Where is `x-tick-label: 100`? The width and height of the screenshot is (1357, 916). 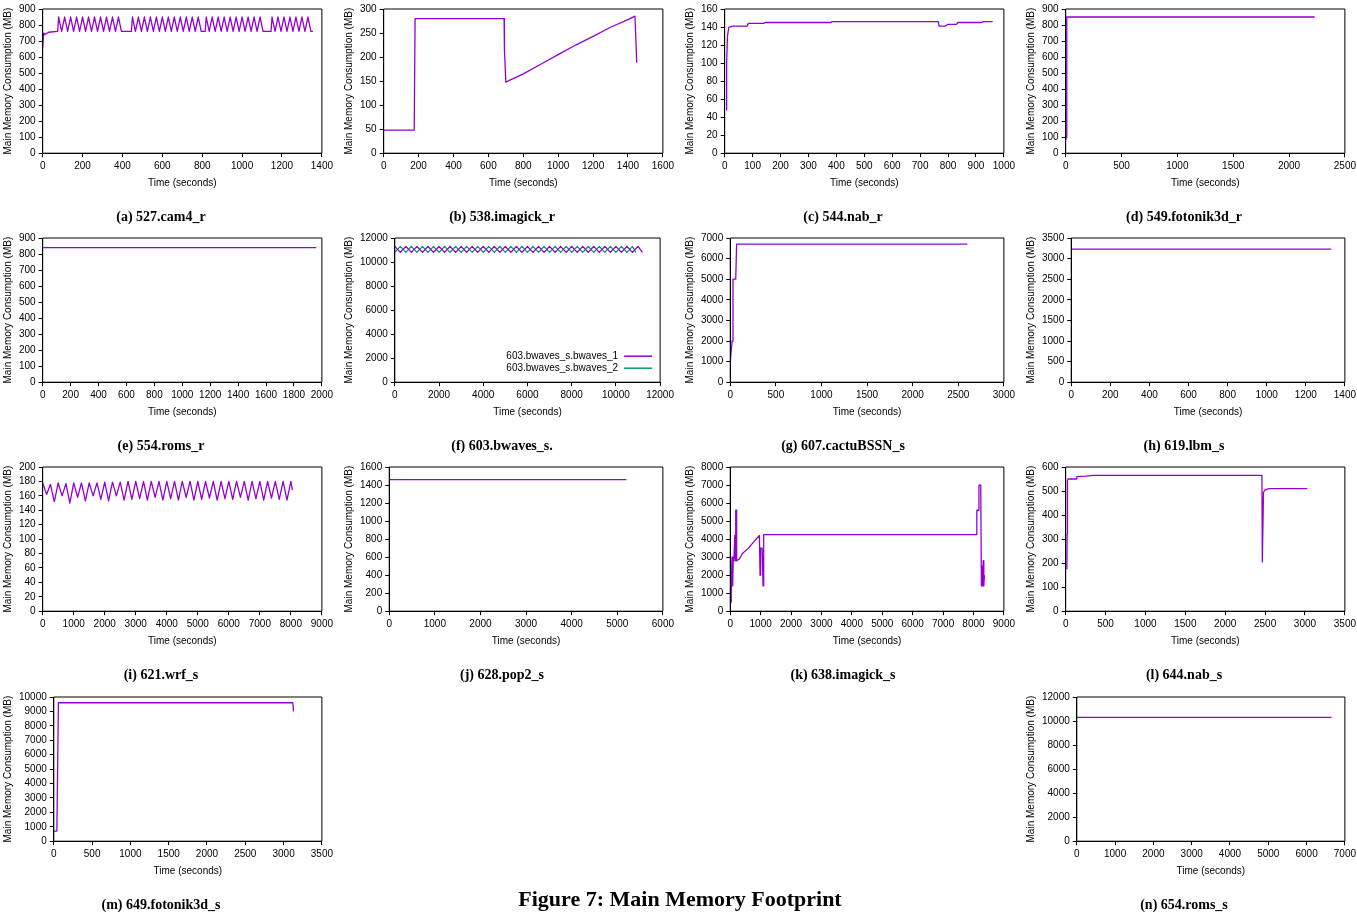 x-tick-label: 100 is located at coordinates (753, 165).